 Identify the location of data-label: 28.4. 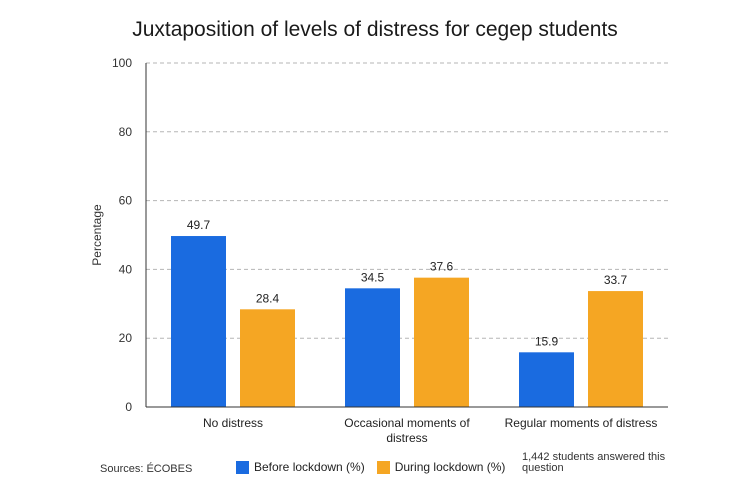
(268, 298).